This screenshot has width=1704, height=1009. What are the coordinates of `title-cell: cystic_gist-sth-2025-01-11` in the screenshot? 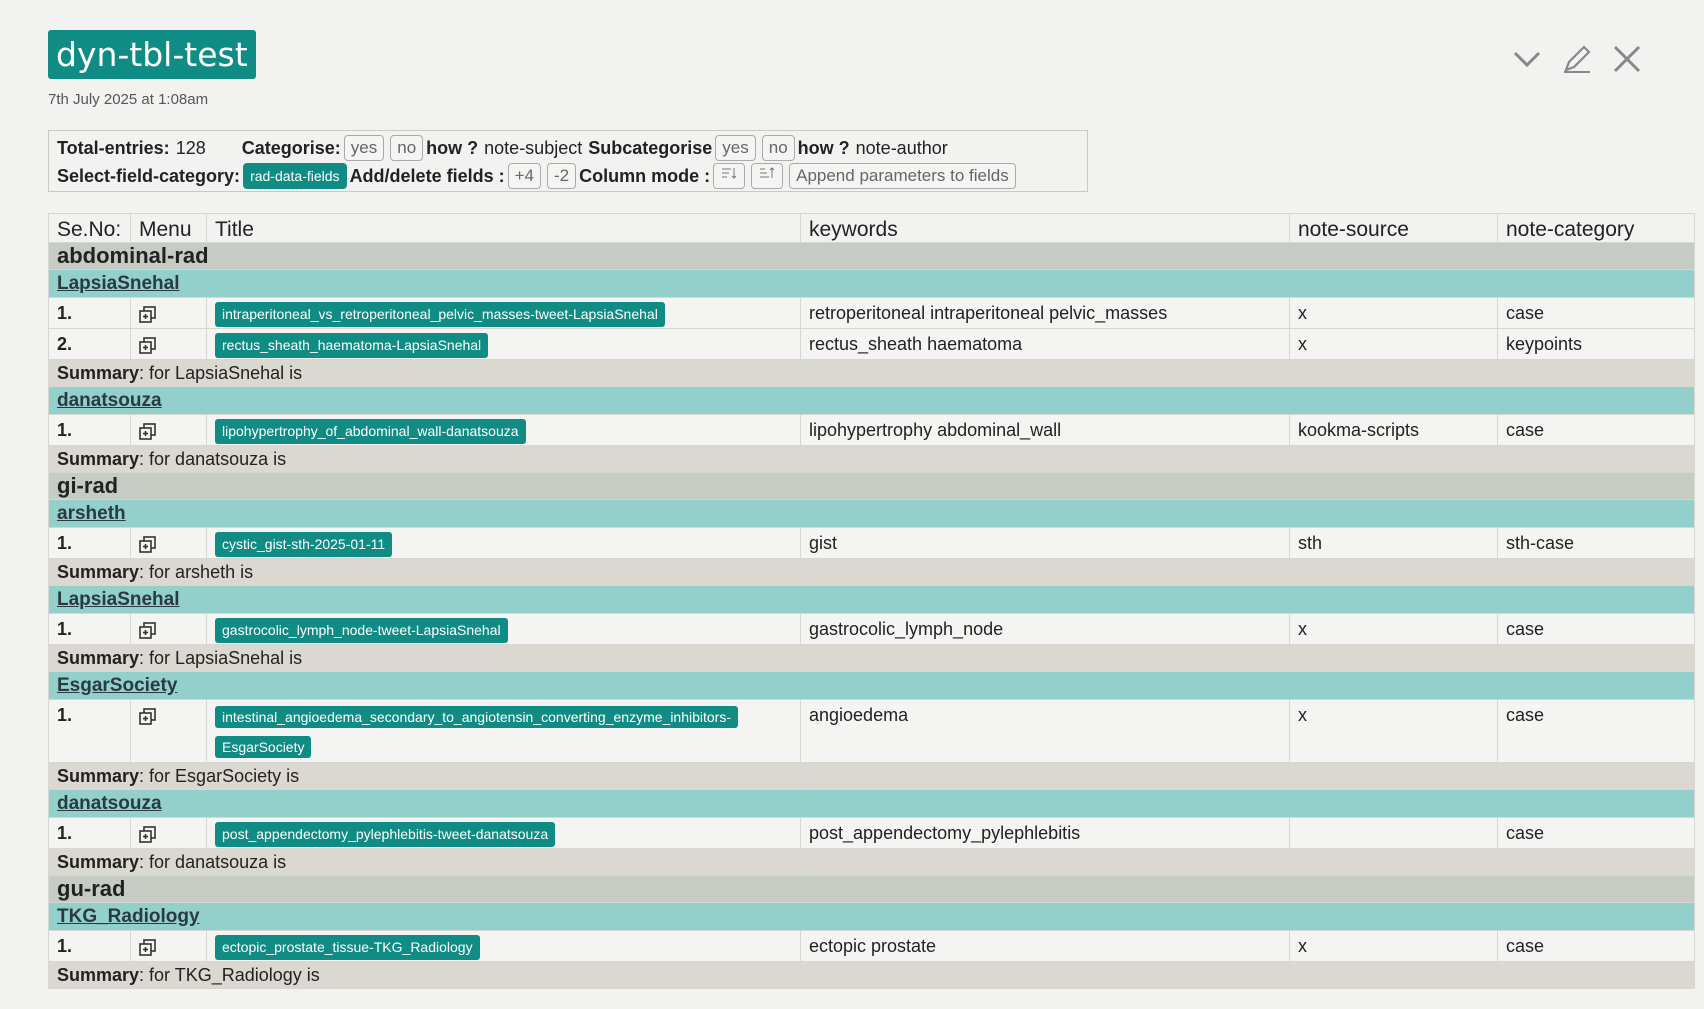 It's located at (503, 543).